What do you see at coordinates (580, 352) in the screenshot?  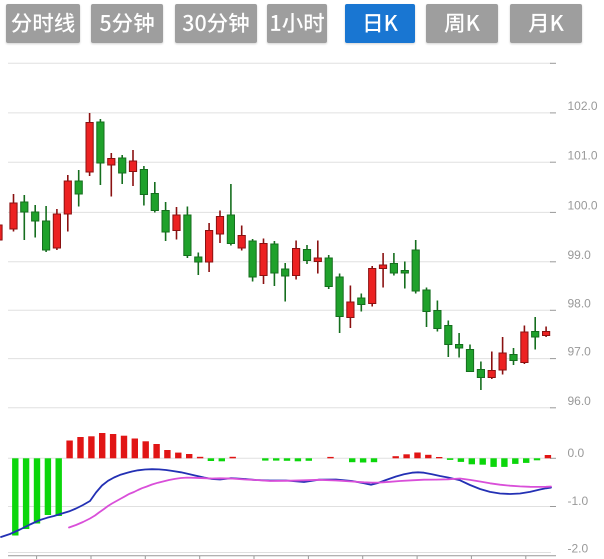 I see `svg-text: 97.0` at bounding box center [580, 352].